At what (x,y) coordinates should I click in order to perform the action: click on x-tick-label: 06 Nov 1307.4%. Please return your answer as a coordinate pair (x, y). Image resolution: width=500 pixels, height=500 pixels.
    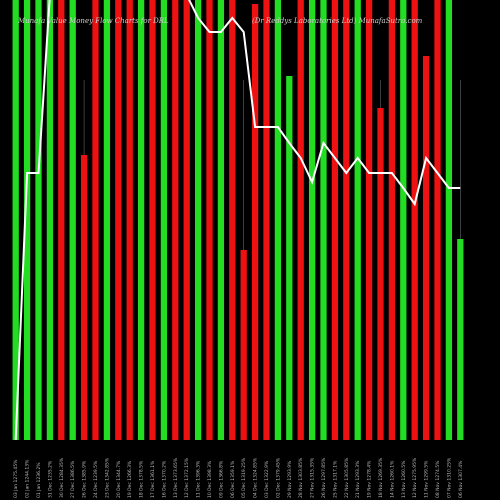
    Looking at the image, I should click on (461, 479).